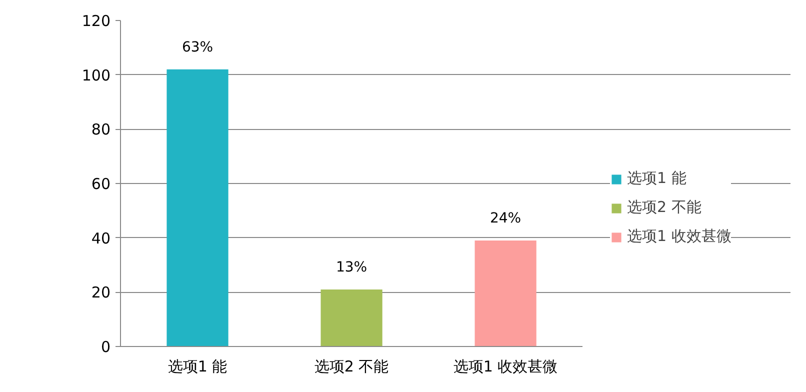  What do you see at coordinates (352, 267) in the screenshot?
I see `annotation: 13%` at bounding box center [352, 267].